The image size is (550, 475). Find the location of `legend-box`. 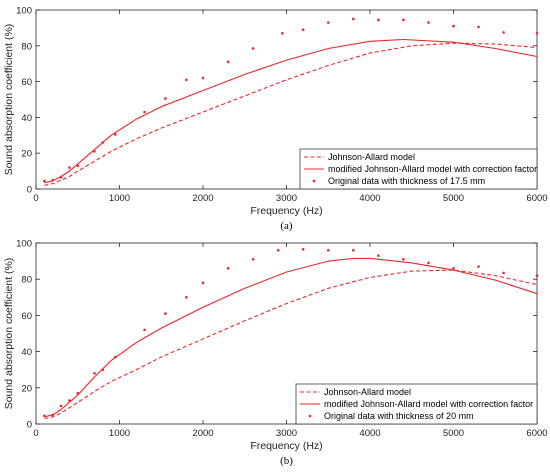

legend-box is located at coordinates (416, 404).